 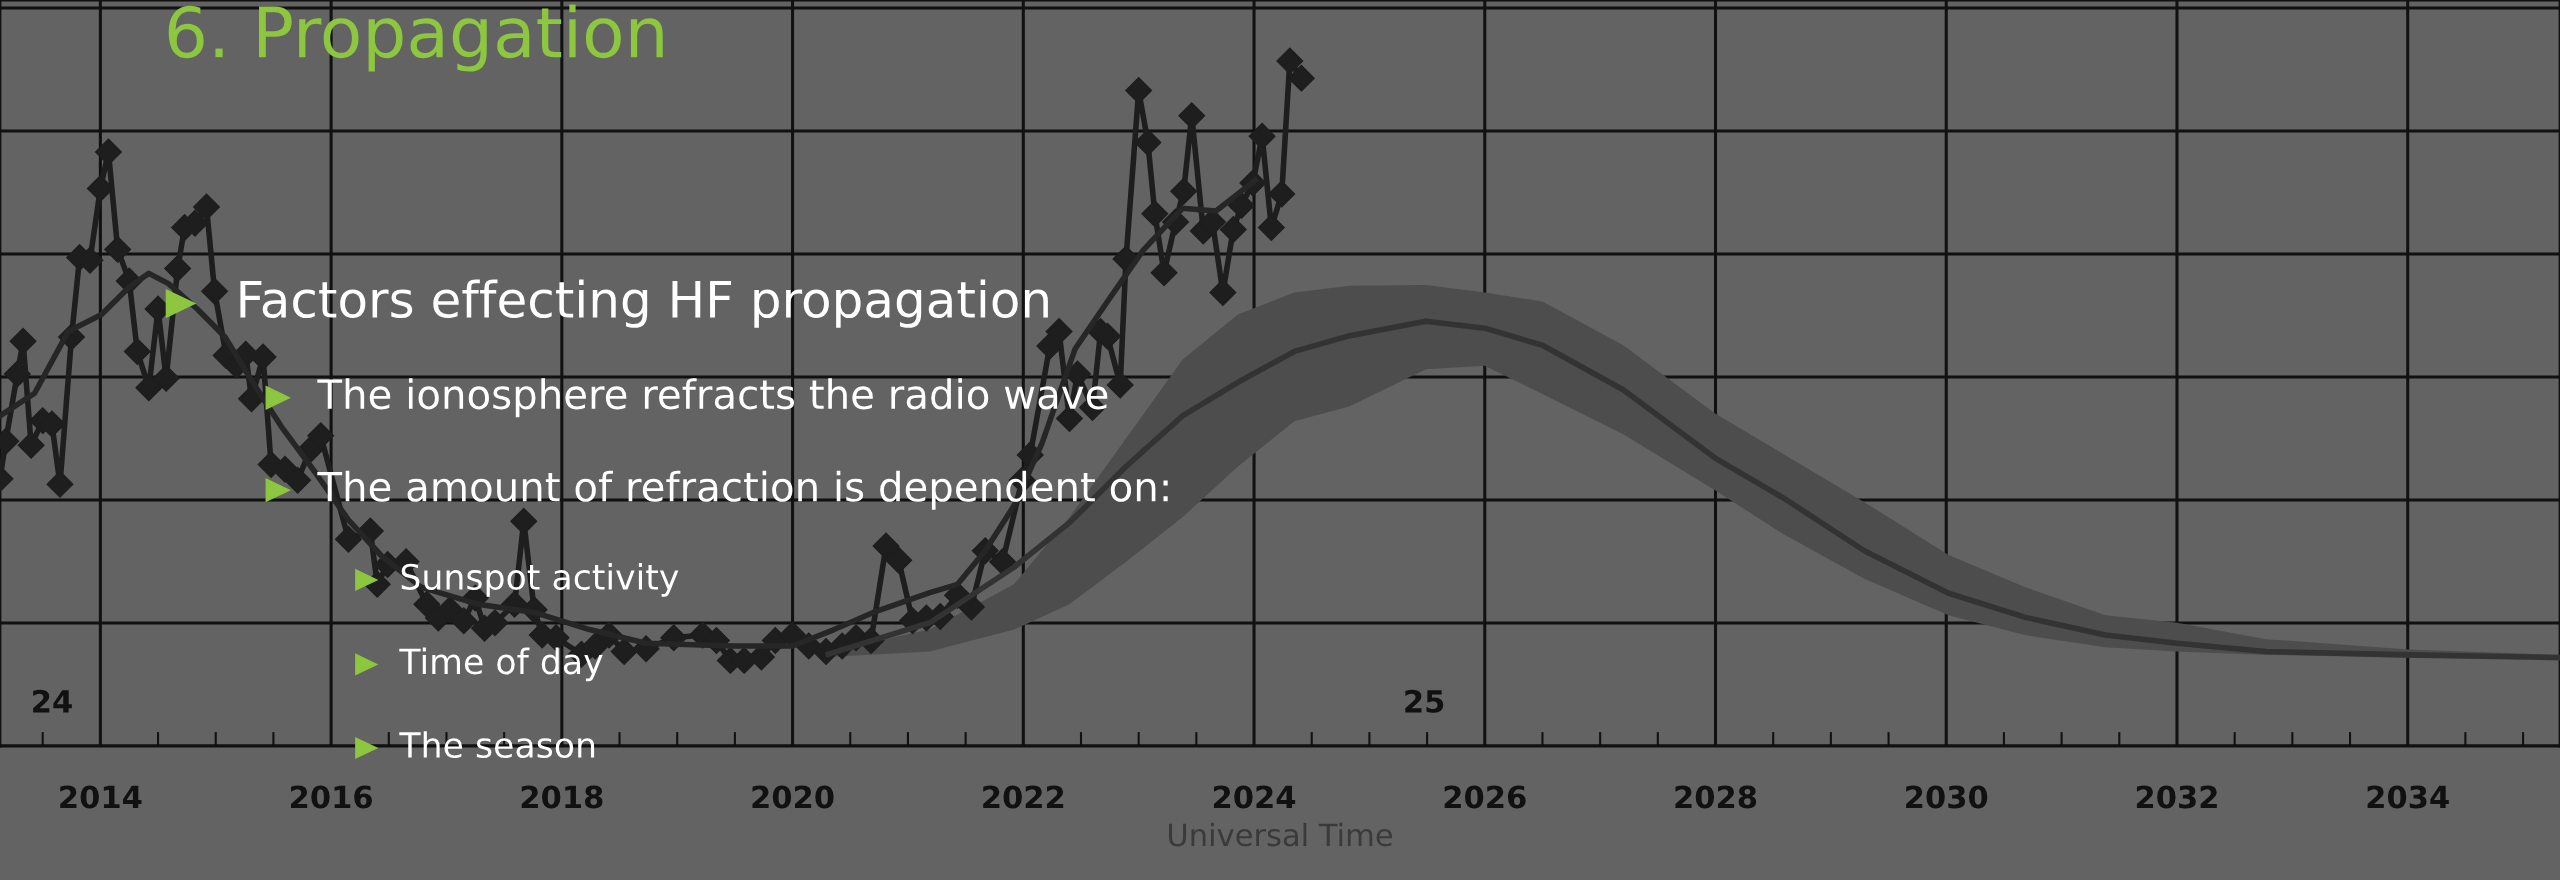 I want to click on annotation: Time of day, so click(x=501, y=664).